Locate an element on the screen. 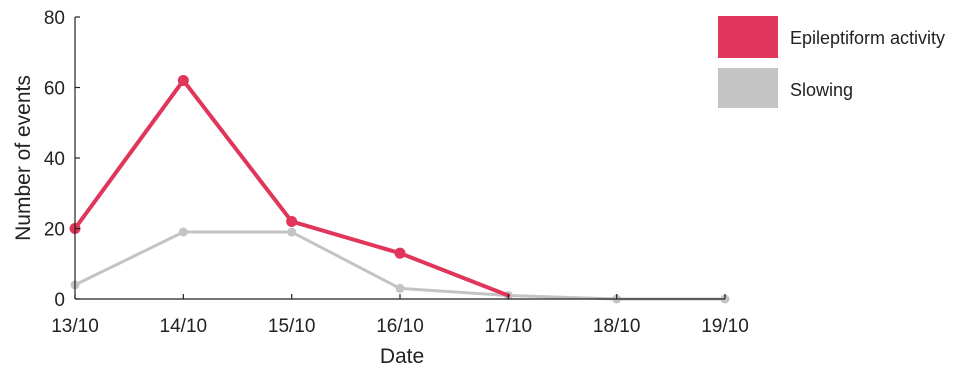  y-tick-label: 20 is located at coordinates (54, 230).